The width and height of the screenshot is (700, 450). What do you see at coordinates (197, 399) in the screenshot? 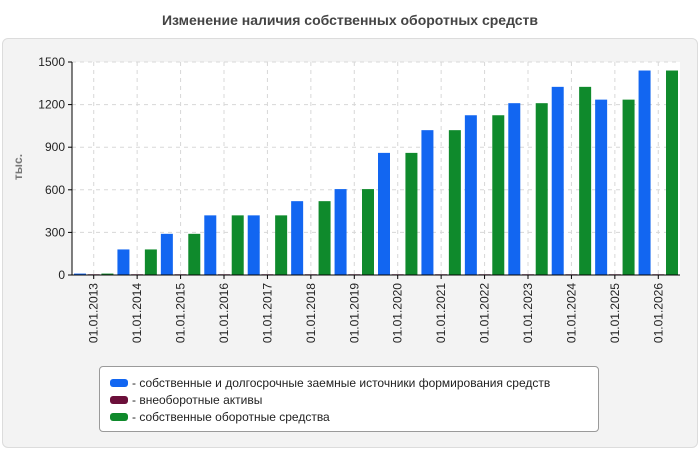
I see `legend-label-noncurrent: - внеоборотные активы` at bounding box center [197, 399].